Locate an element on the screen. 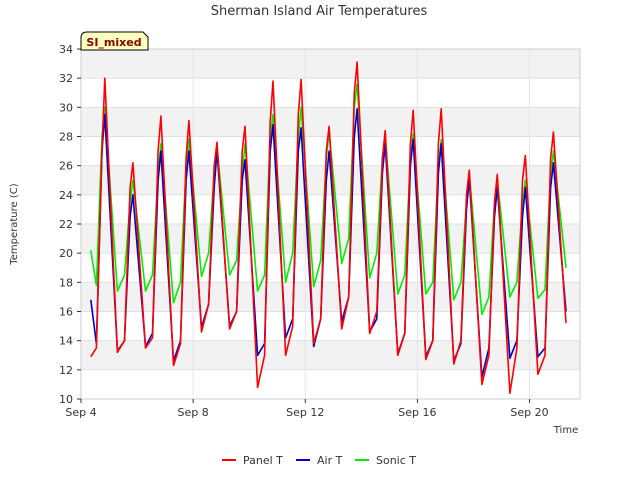 The image size is (640, 480). chart-title: Sherman Island Air Temperatures is located at coordinates (319, 11).